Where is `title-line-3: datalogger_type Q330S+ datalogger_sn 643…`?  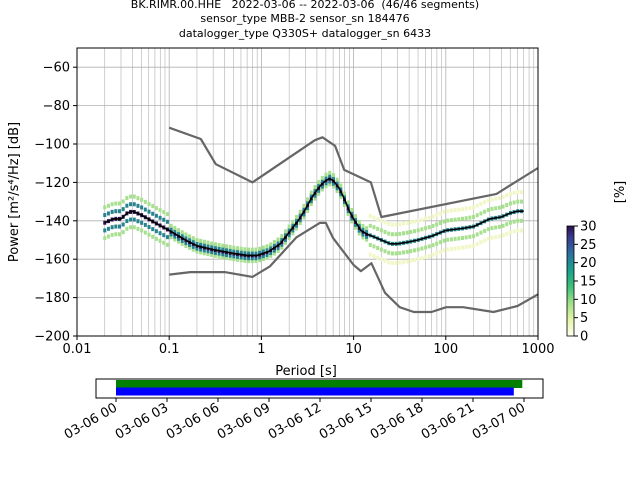 title-line-3: datalogger_type Q330S+ datalogger_sn 643… is located at coordinates (305, 33).